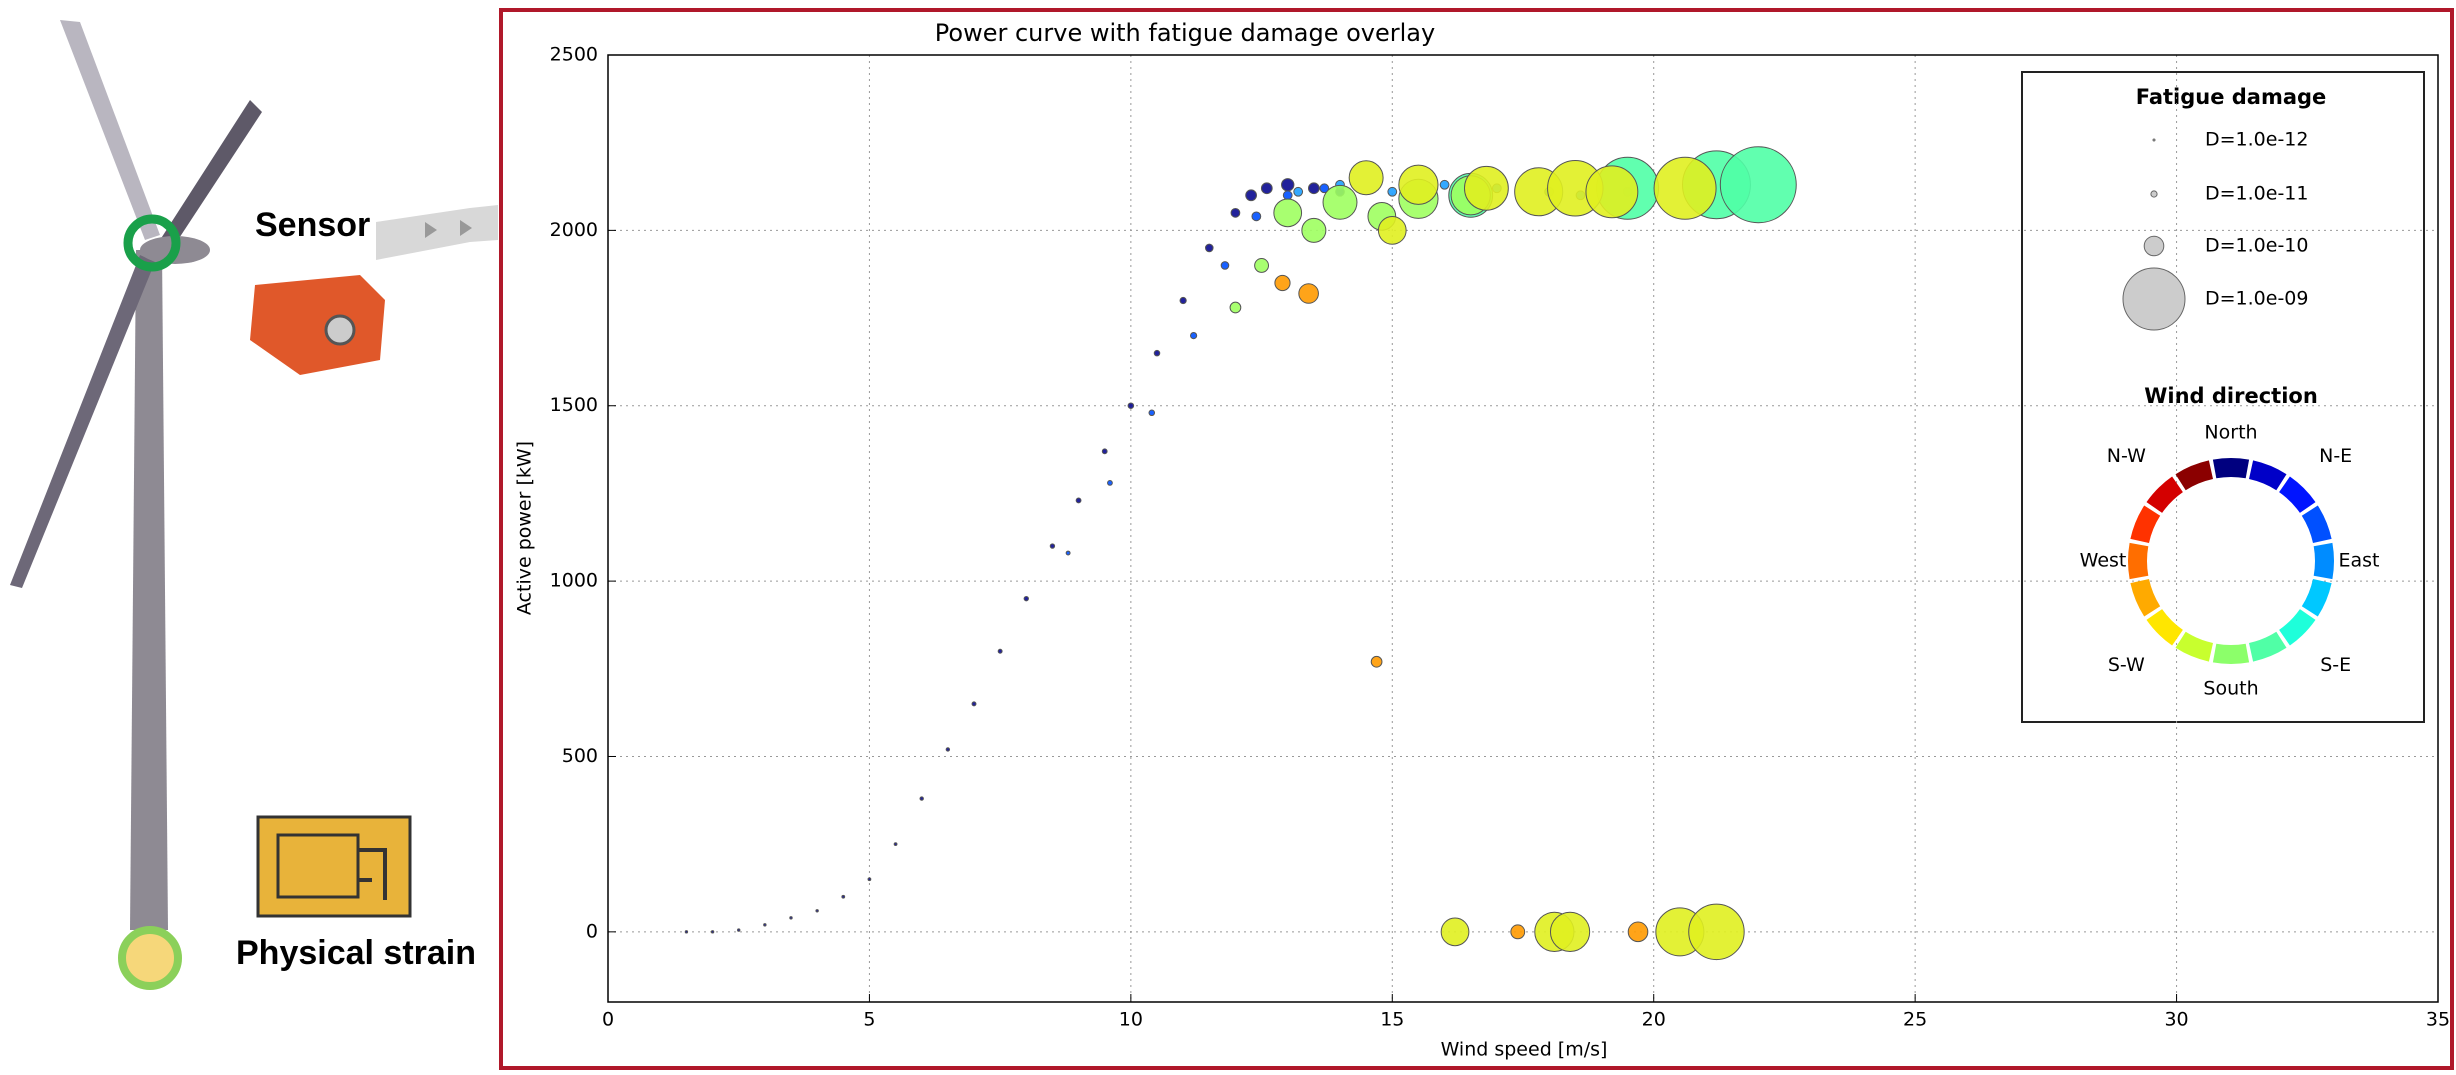 This screenshot has width=2456, height=1075. What do you see at coordinates (574, 581) in the screenshot?
I see `y-tick-label: 1000` at bounding box center [574, 581].